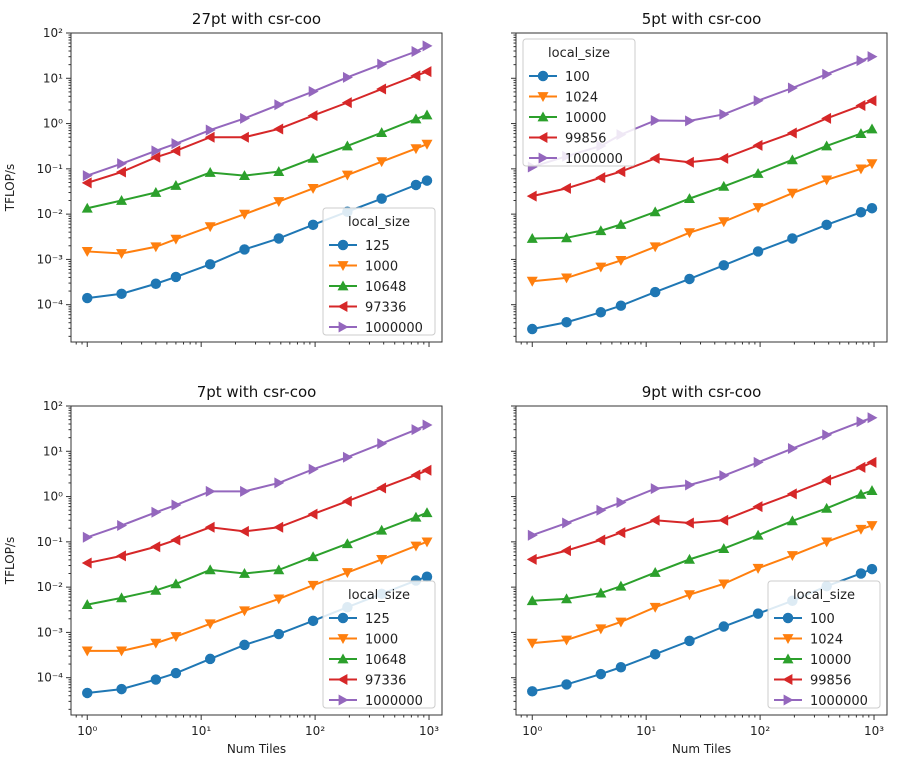 Image resolution: width=898 pixels, height=762 pixels. What do you see at coordinates (379, 271) in the screenshot?
I see `legend: local_size 125 1000 10648 97336 1000000` at bounding box center [379, 271].